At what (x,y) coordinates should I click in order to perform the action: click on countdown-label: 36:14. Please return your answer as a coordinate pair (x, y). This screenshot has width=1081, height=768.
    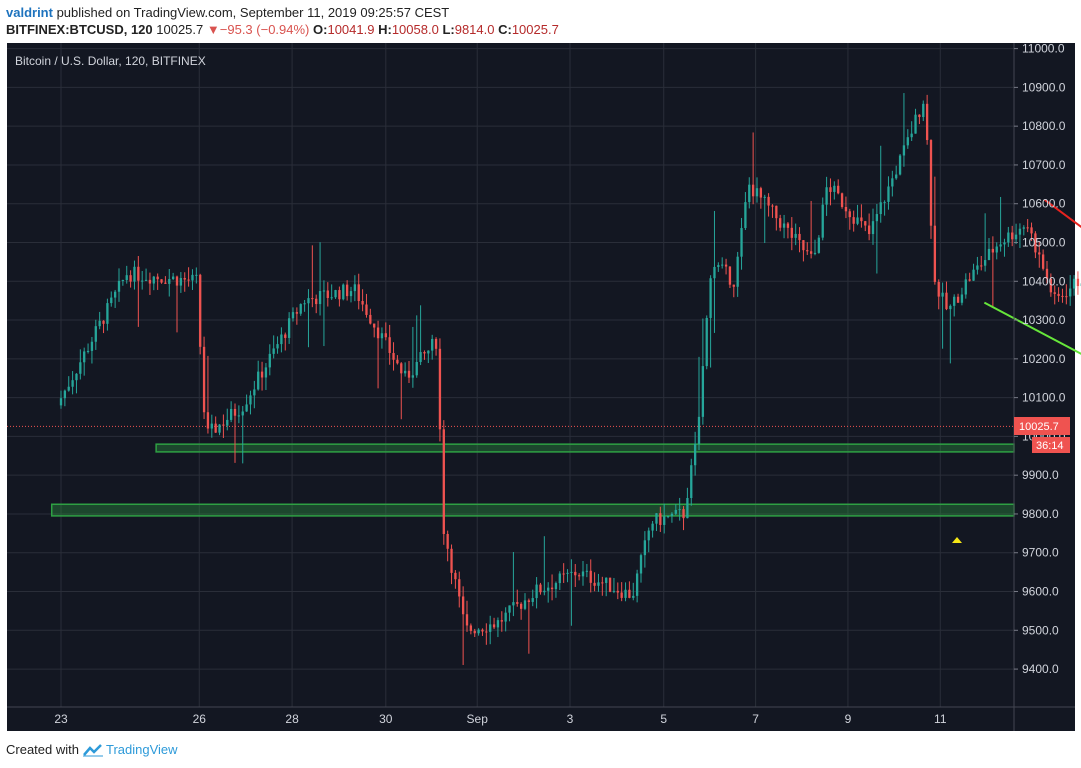
    Looking at the image, I should click on (1050, 446).